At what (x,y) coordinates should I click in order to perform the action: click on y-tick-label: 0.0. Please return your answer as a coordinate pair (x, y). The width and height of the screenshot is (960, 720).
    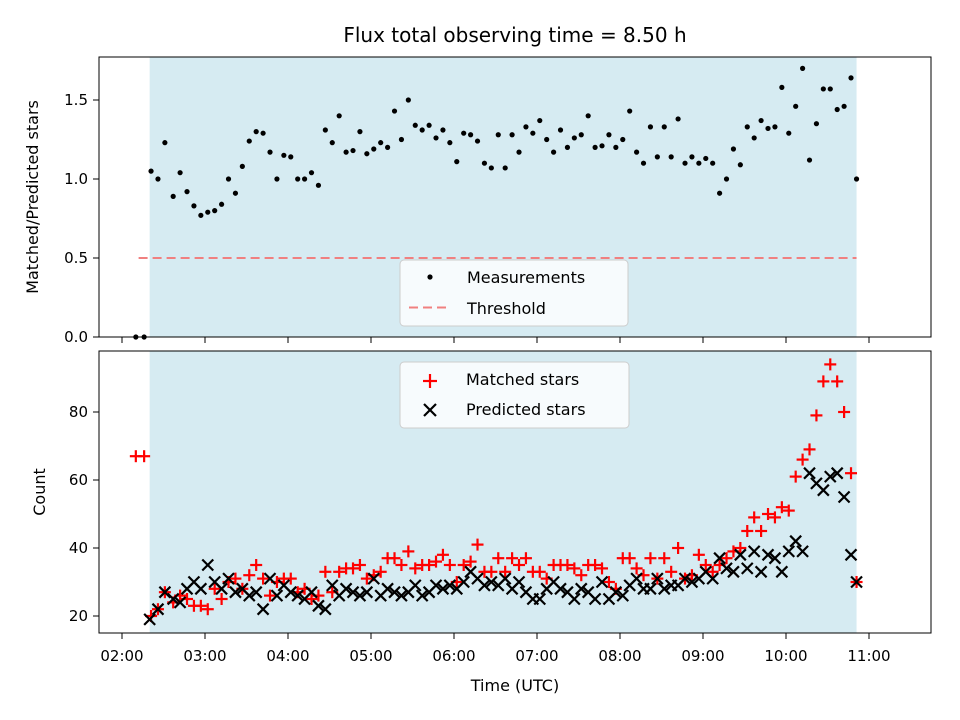
    Looking at the image, I should click on (76, 337).